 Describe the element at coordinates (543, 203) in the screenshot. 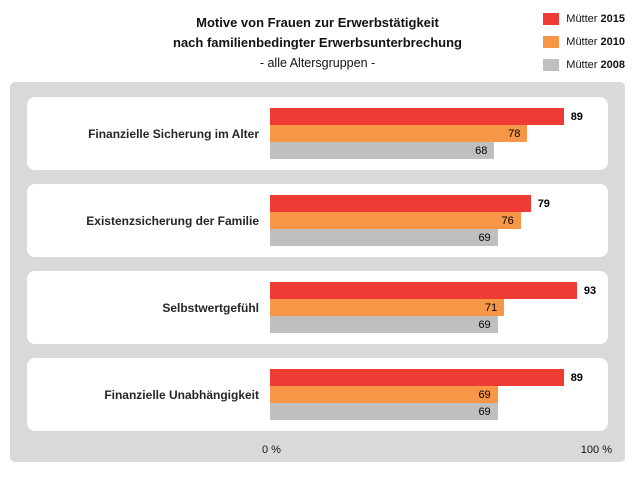

I see `bar-value-label: 79` at that location.